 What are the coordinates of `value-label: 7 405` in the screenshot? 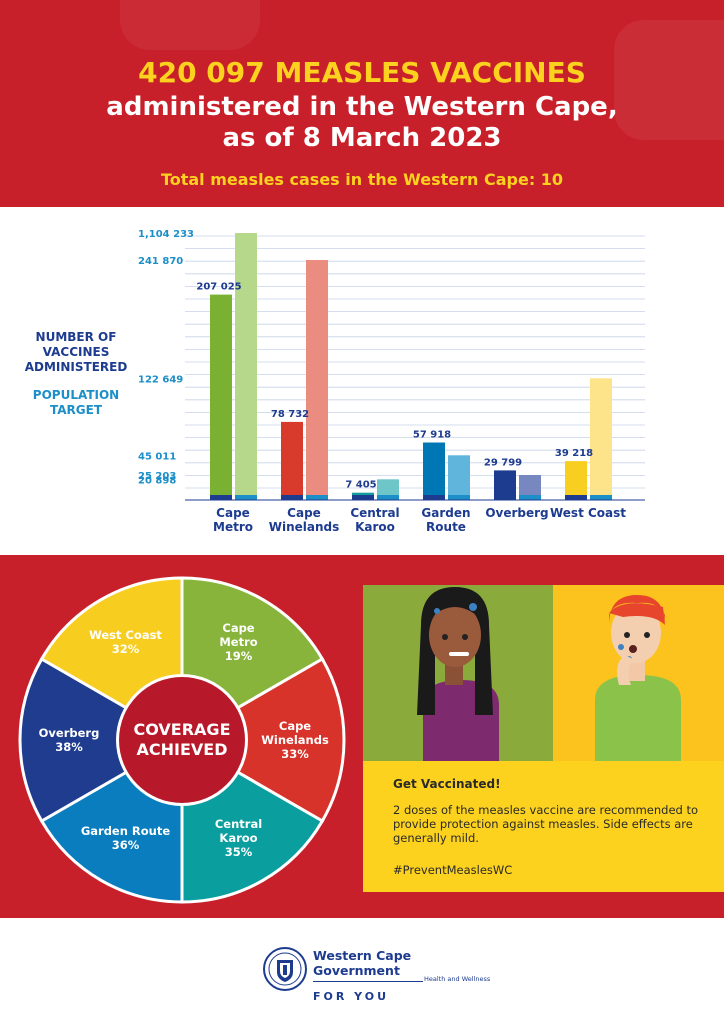 It's located at (360, 485).